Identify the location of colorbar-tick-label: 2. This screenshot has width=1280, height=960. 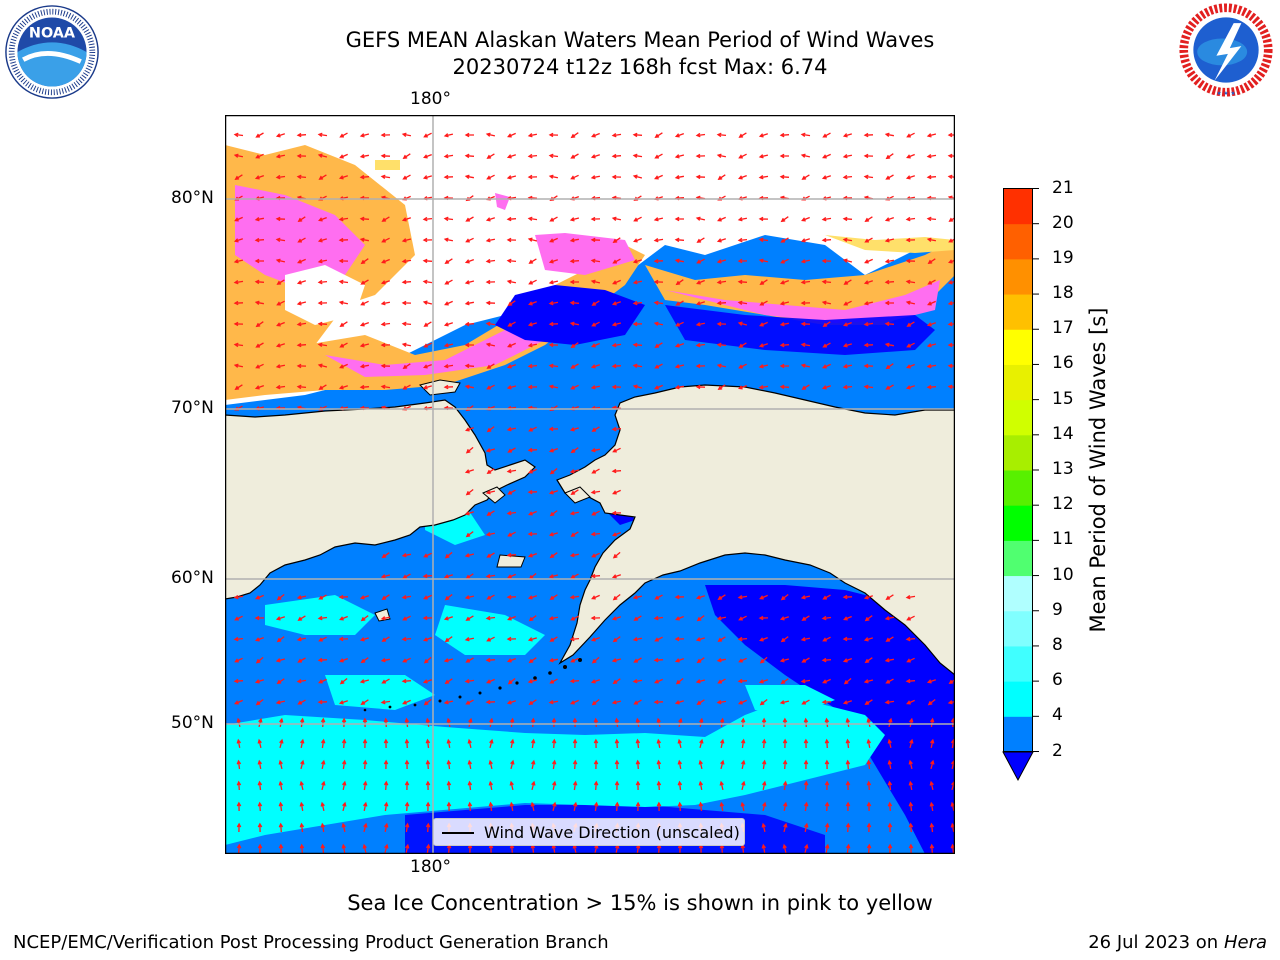
(1057, 750).